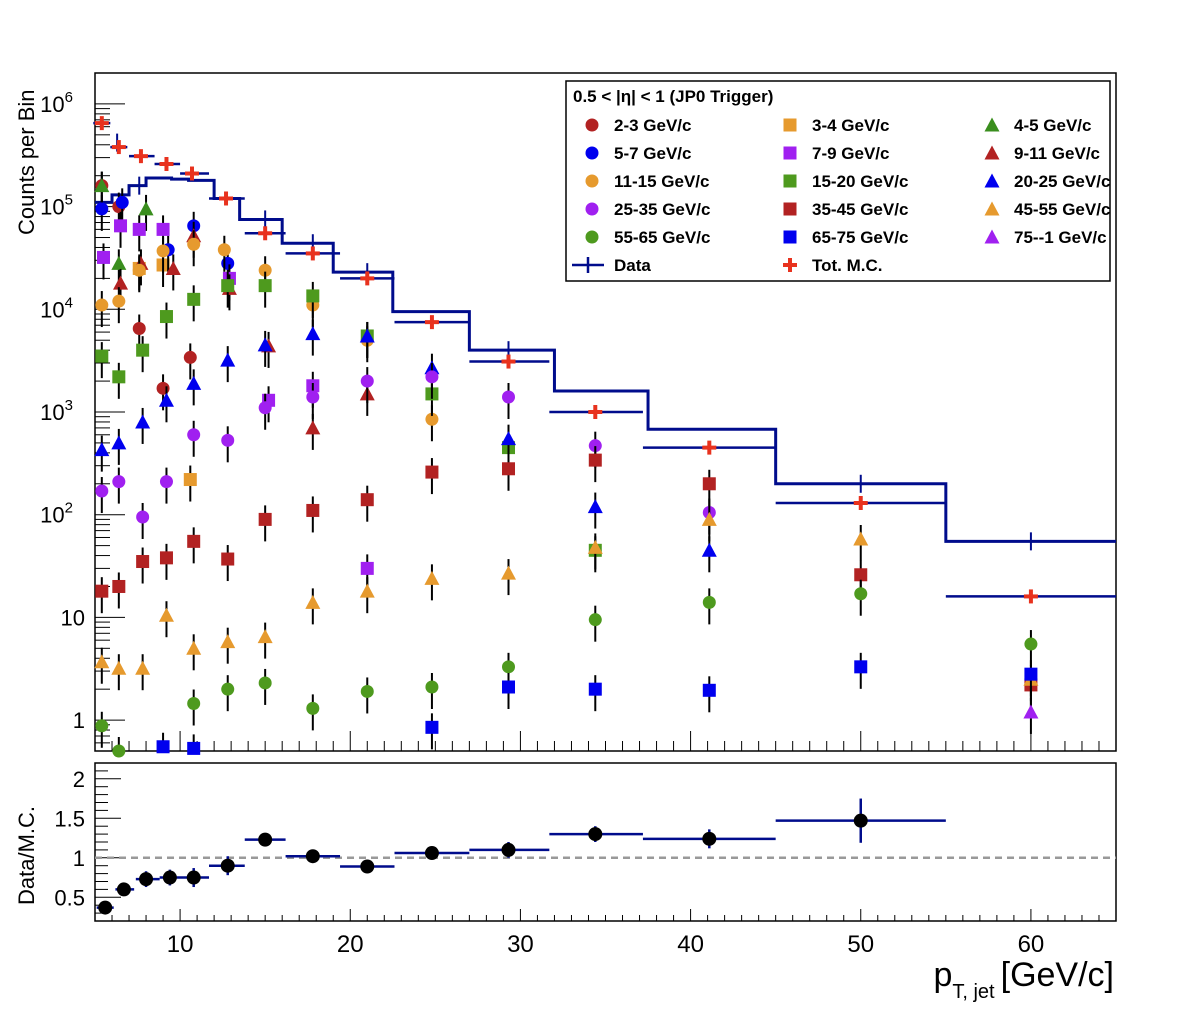  Describe the element at coordinates (121, 282) in the screenshot. I see `point-9-11-gev-c` at that location.